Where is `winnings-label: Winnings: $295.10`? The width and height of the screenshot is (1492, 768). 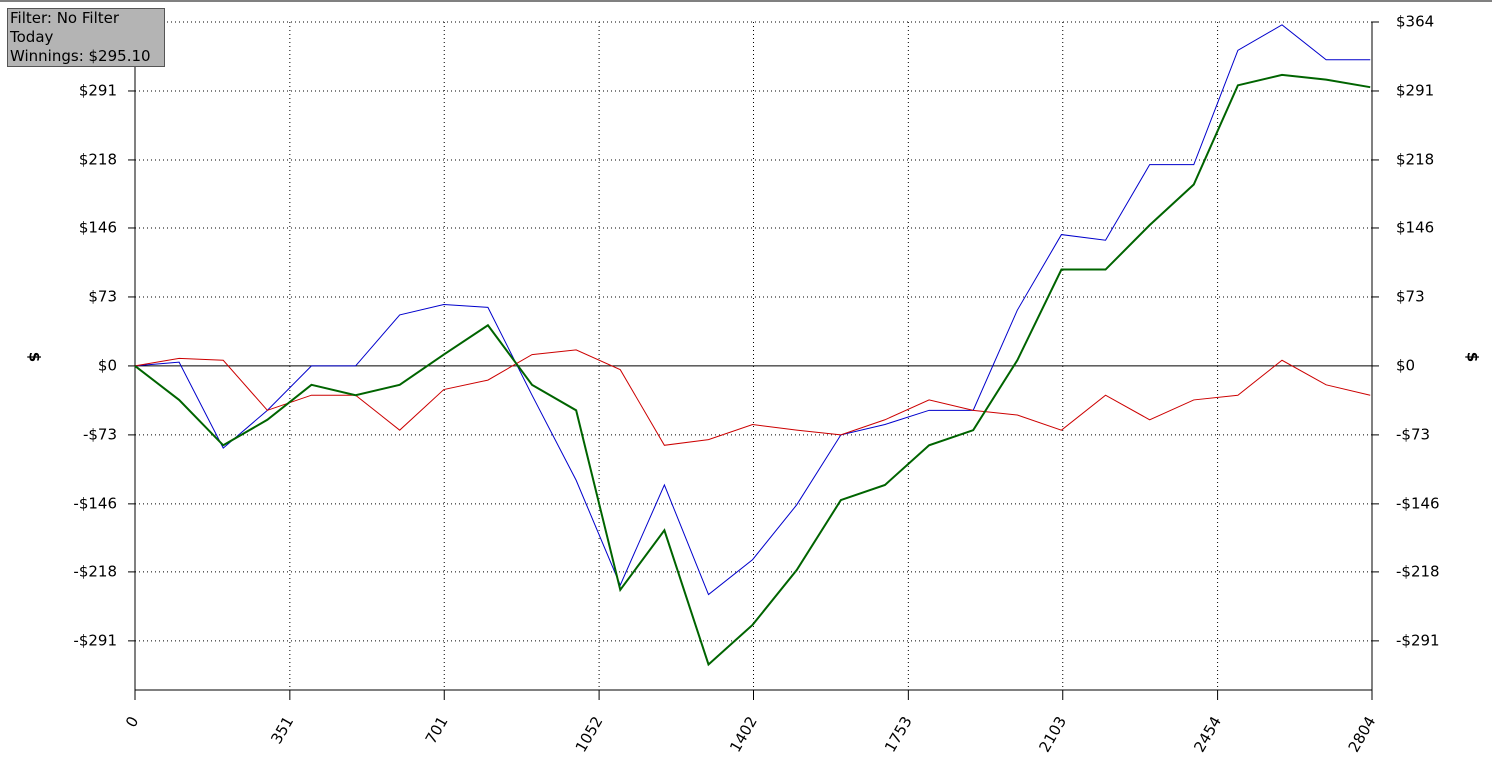
winnings-label: Winnings: $295.10 is located at coordinates (80, 56).